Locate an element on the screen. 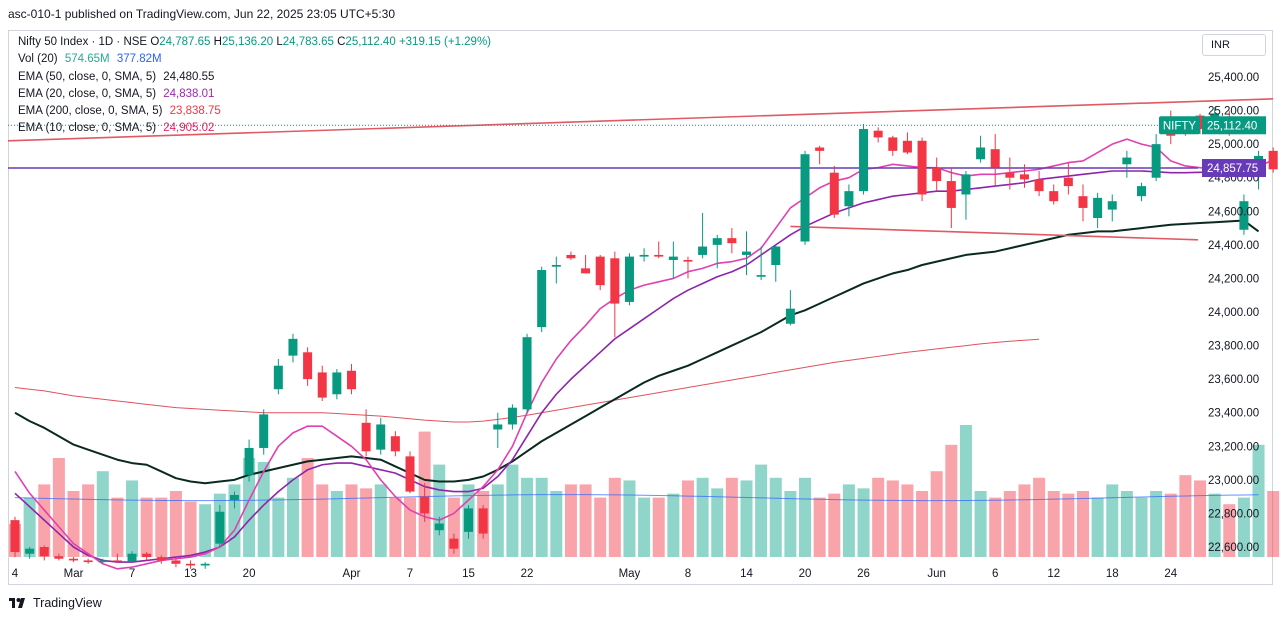 The width and height of the screenshot is (1281, 621). time-tick-label: May is located at coordinates (630, 574).